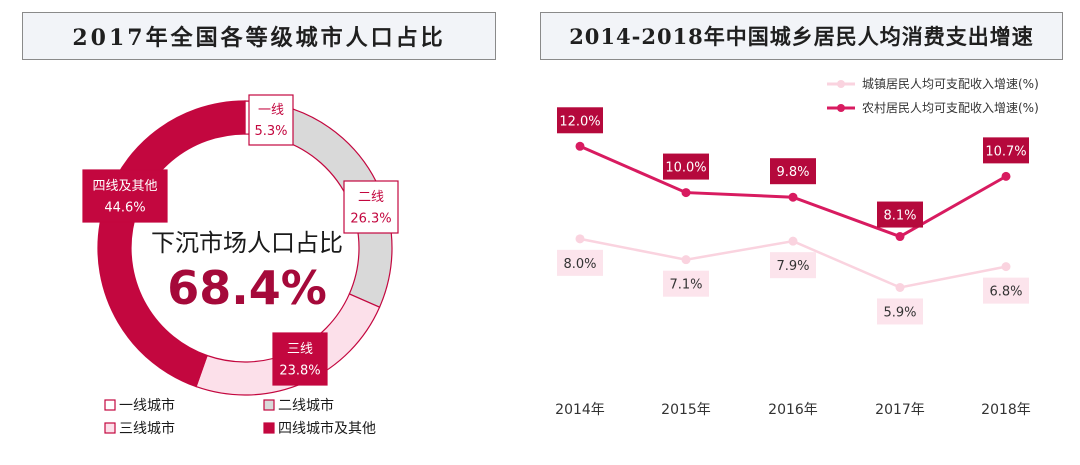  I want to click on line-legend-label-2: 农村居民人均可支配收入增速(%), so click(950, 108).